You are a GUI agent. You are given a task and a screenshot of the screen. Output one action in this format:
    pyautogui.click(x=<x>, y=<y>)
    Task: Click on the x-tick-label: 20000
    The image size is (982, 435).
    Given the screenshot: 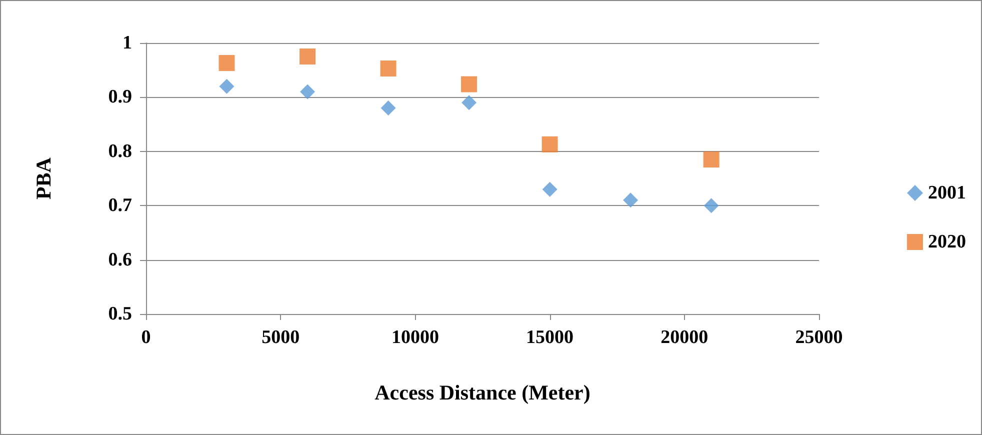 What is the action you would take?
    pyautogui.click(x=684, y=337)
    